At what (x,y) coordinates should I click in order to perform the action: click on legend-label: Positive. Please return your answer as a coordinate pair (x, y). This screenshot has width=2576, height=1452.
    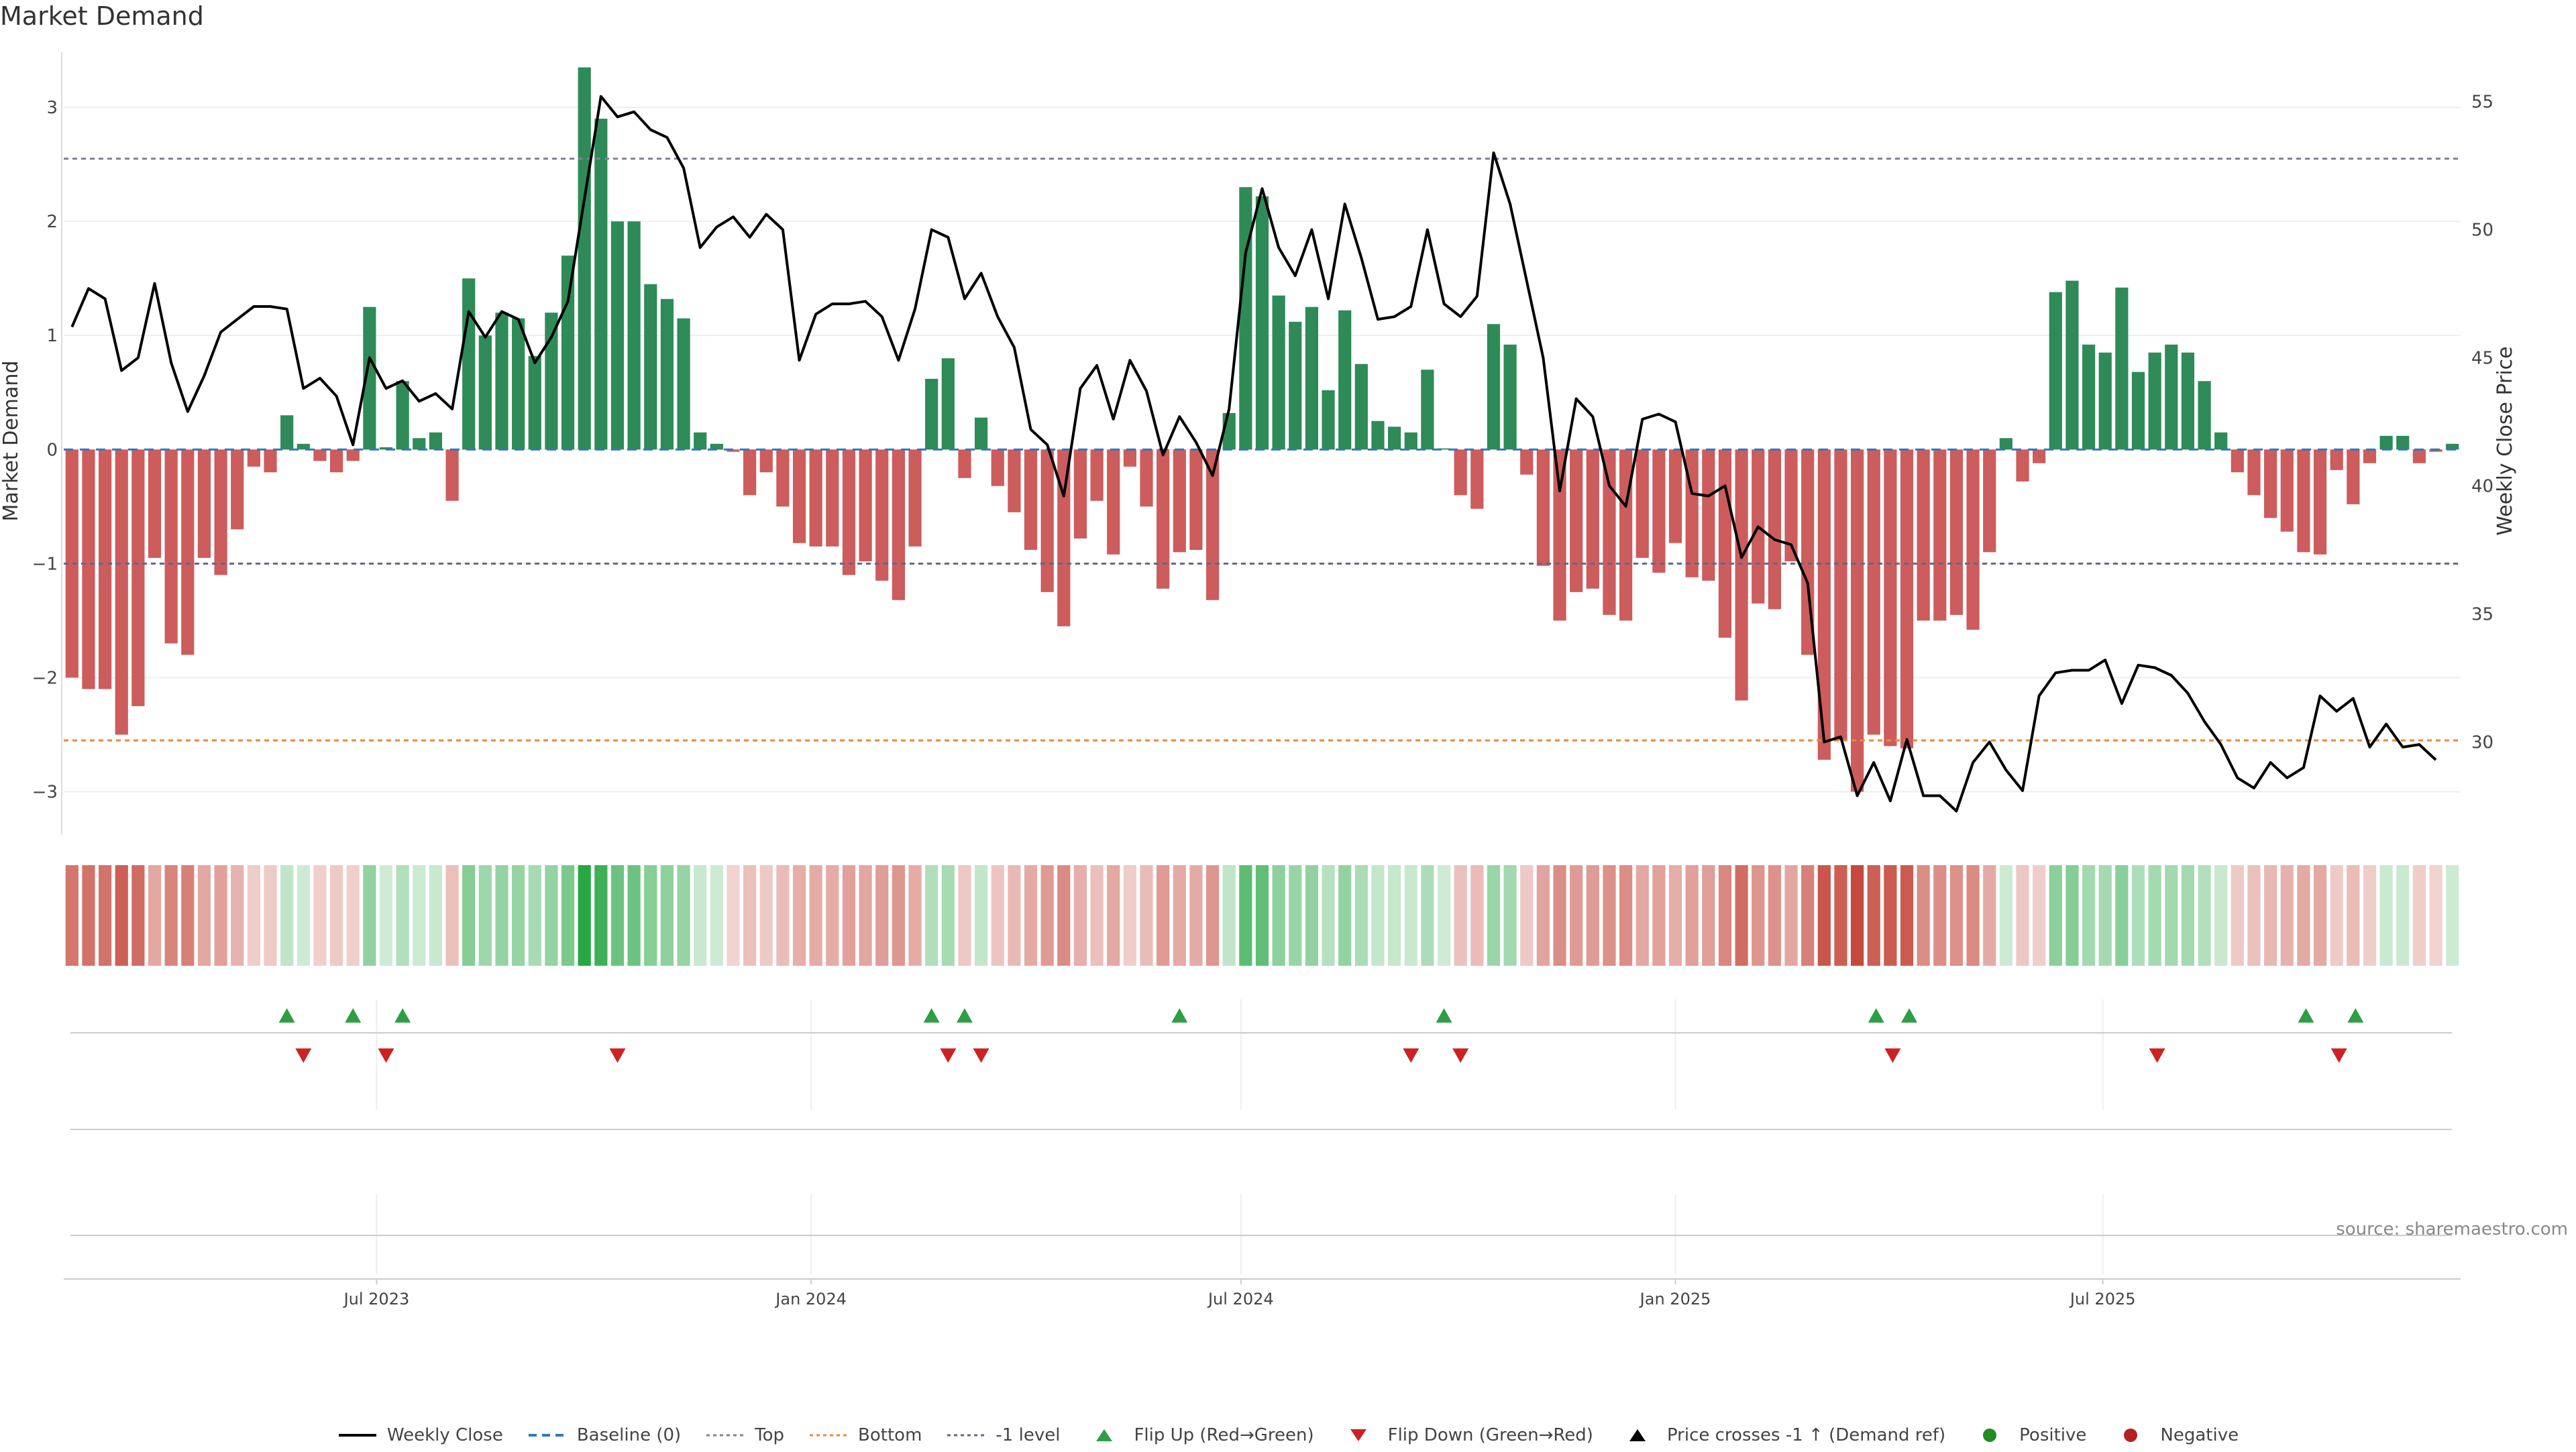
    Looking at the image, I should click on (2053, 1435).